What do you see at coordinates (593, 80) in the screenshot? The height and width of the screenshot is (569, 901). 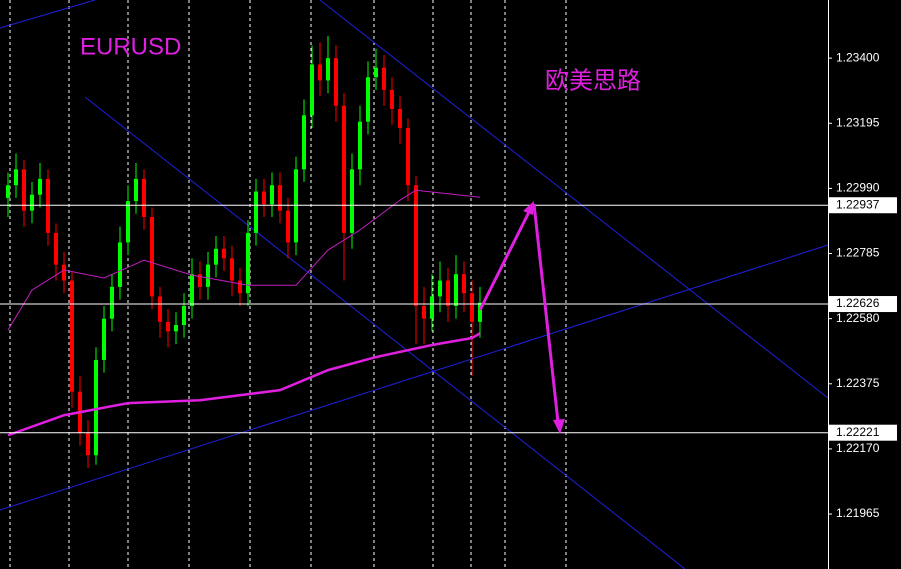 I see `annotation: 欧美思路` at bounding box center [593, 80].